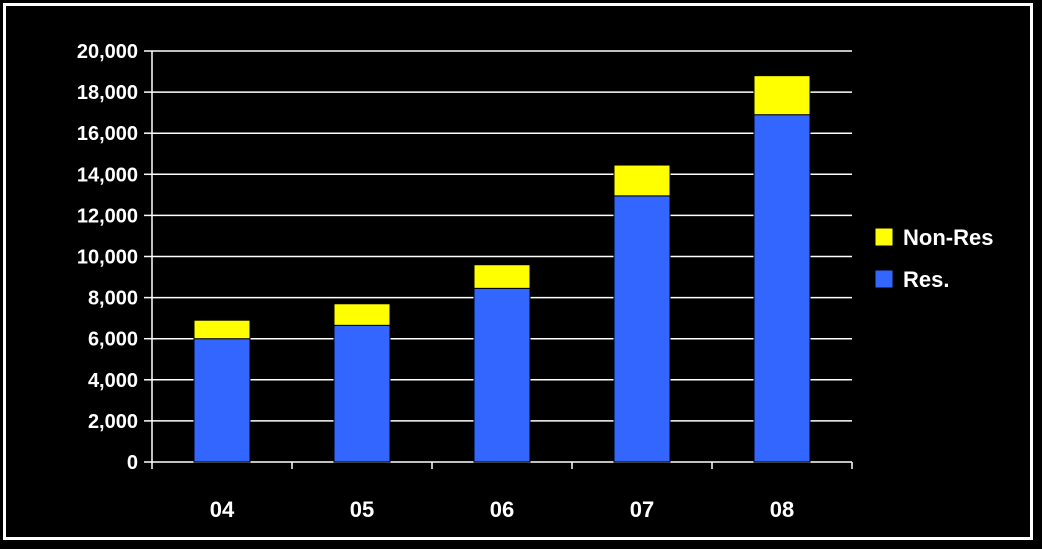  What do you see at coordinates (113, 299) in the screenshot?
I see `y-tick-label: 8,000` at bounding box center [113, 299].